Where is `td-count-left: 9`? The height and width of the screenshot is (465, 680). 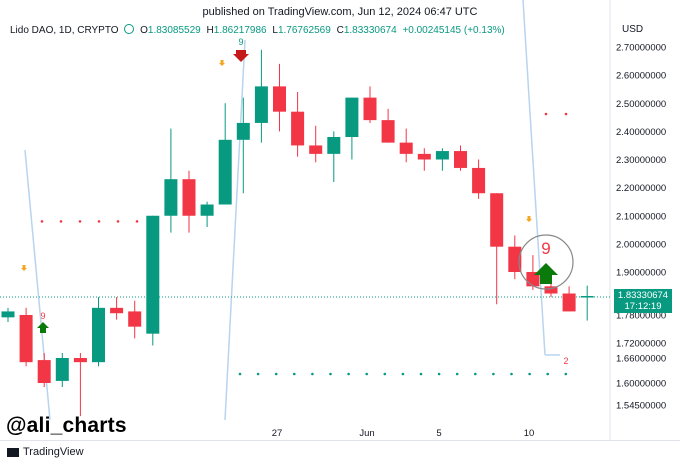 td-count-left: 9 is located at coordinates (42, 316).